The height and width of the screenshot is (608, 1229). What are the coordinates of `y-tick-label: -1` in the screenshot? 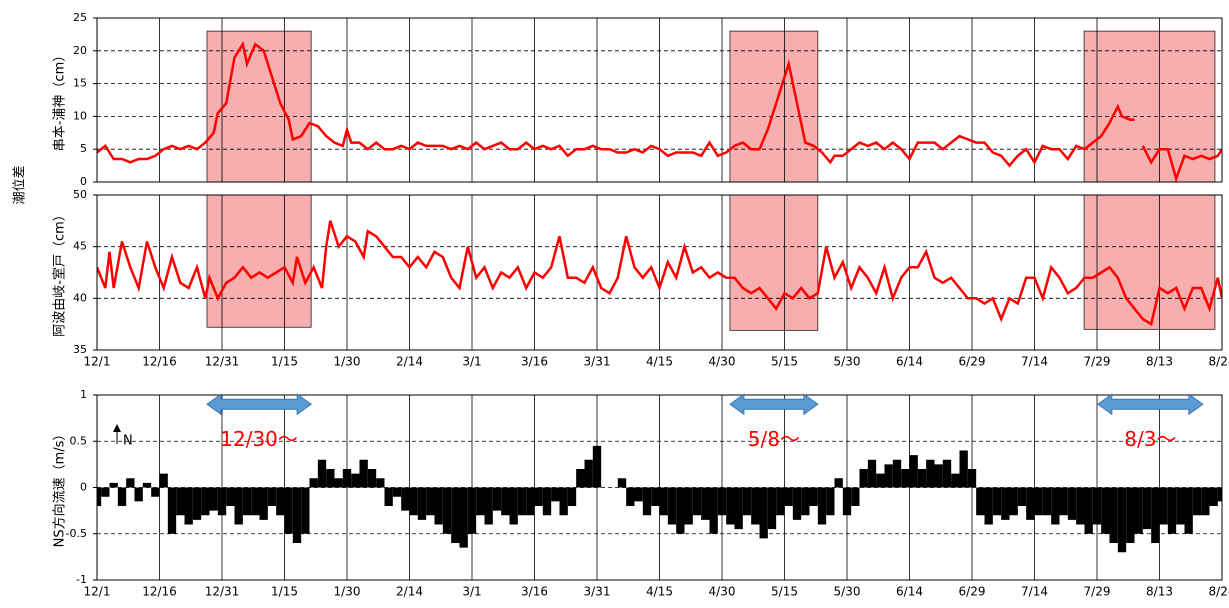 It's located at (81, 579).